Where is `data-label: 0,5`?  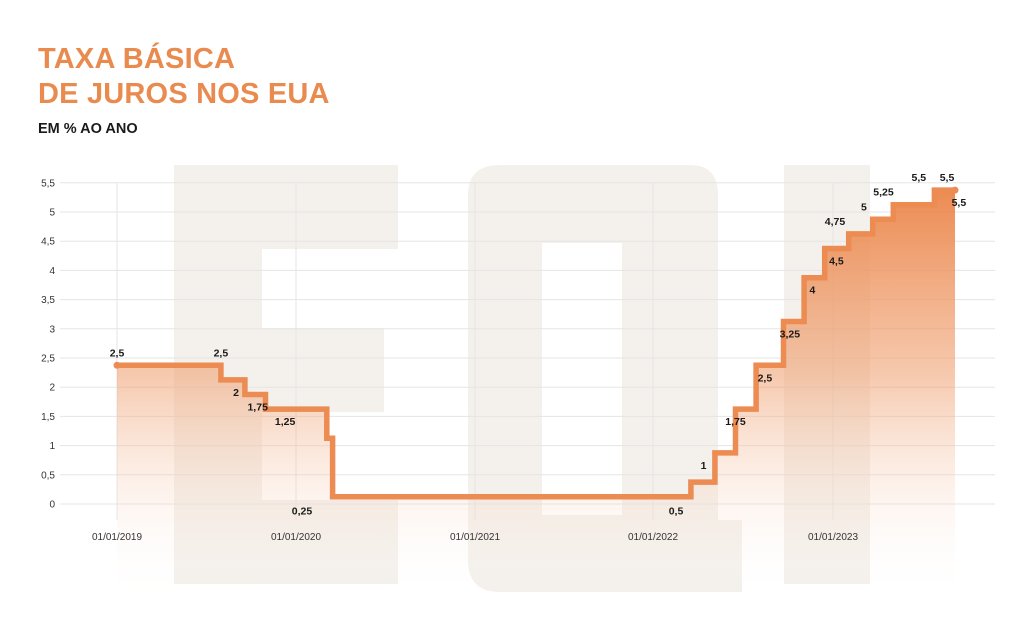 data-label: 0,5 is located at coordinates (676, 512).